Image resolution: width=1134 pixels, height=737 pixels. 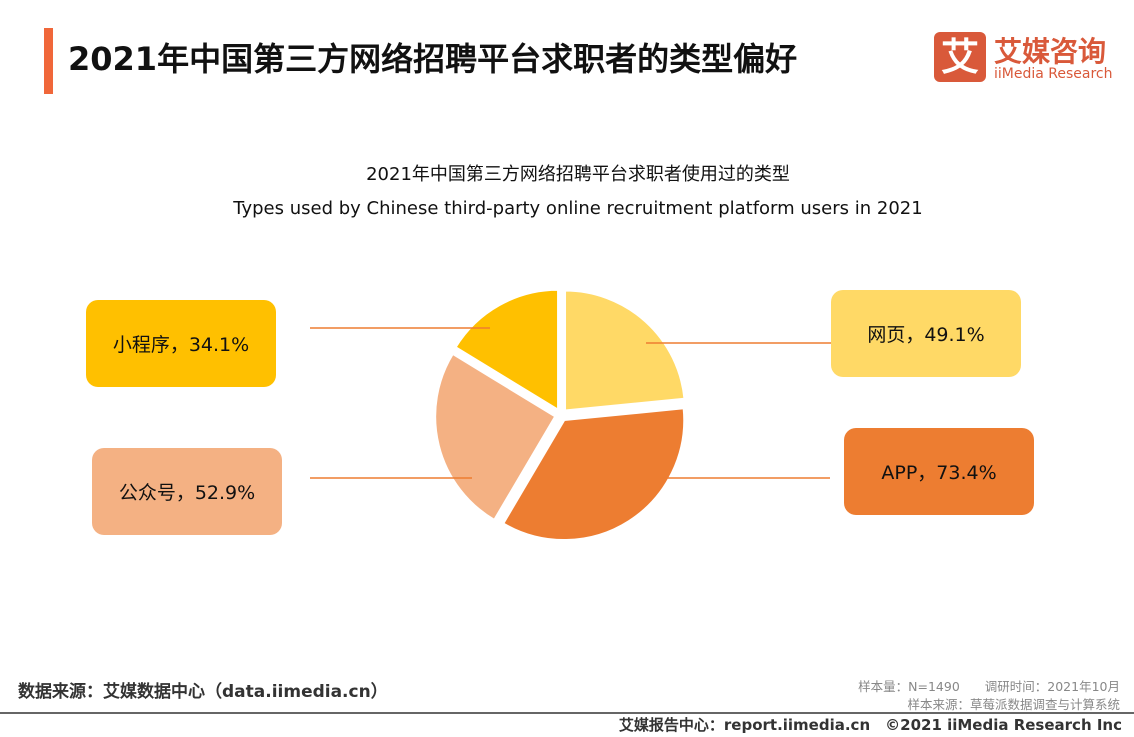 I want to click on logo-en: iiMedia Research, so click(x=1053, y=74).